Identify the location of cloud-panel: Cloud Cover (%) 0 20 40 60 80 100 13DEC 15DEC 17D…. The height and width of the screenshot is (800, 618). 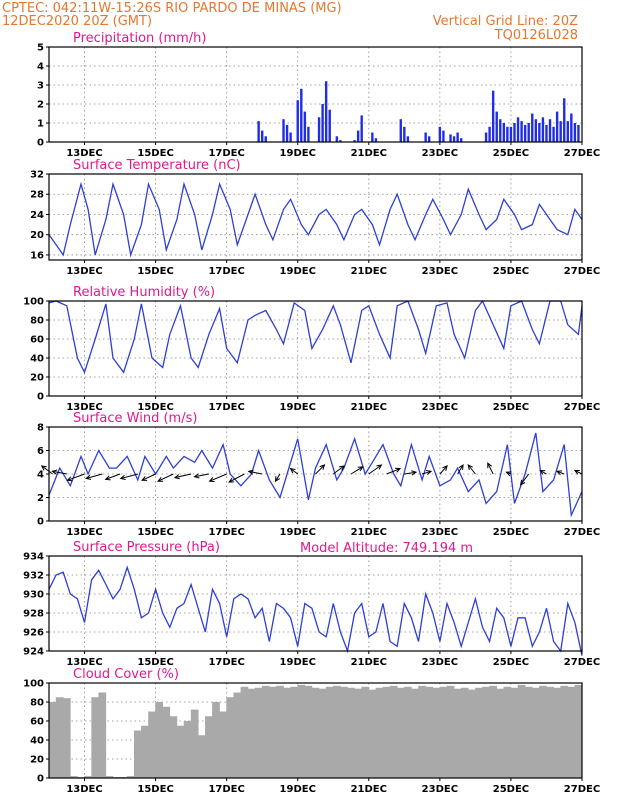
(311, 731).